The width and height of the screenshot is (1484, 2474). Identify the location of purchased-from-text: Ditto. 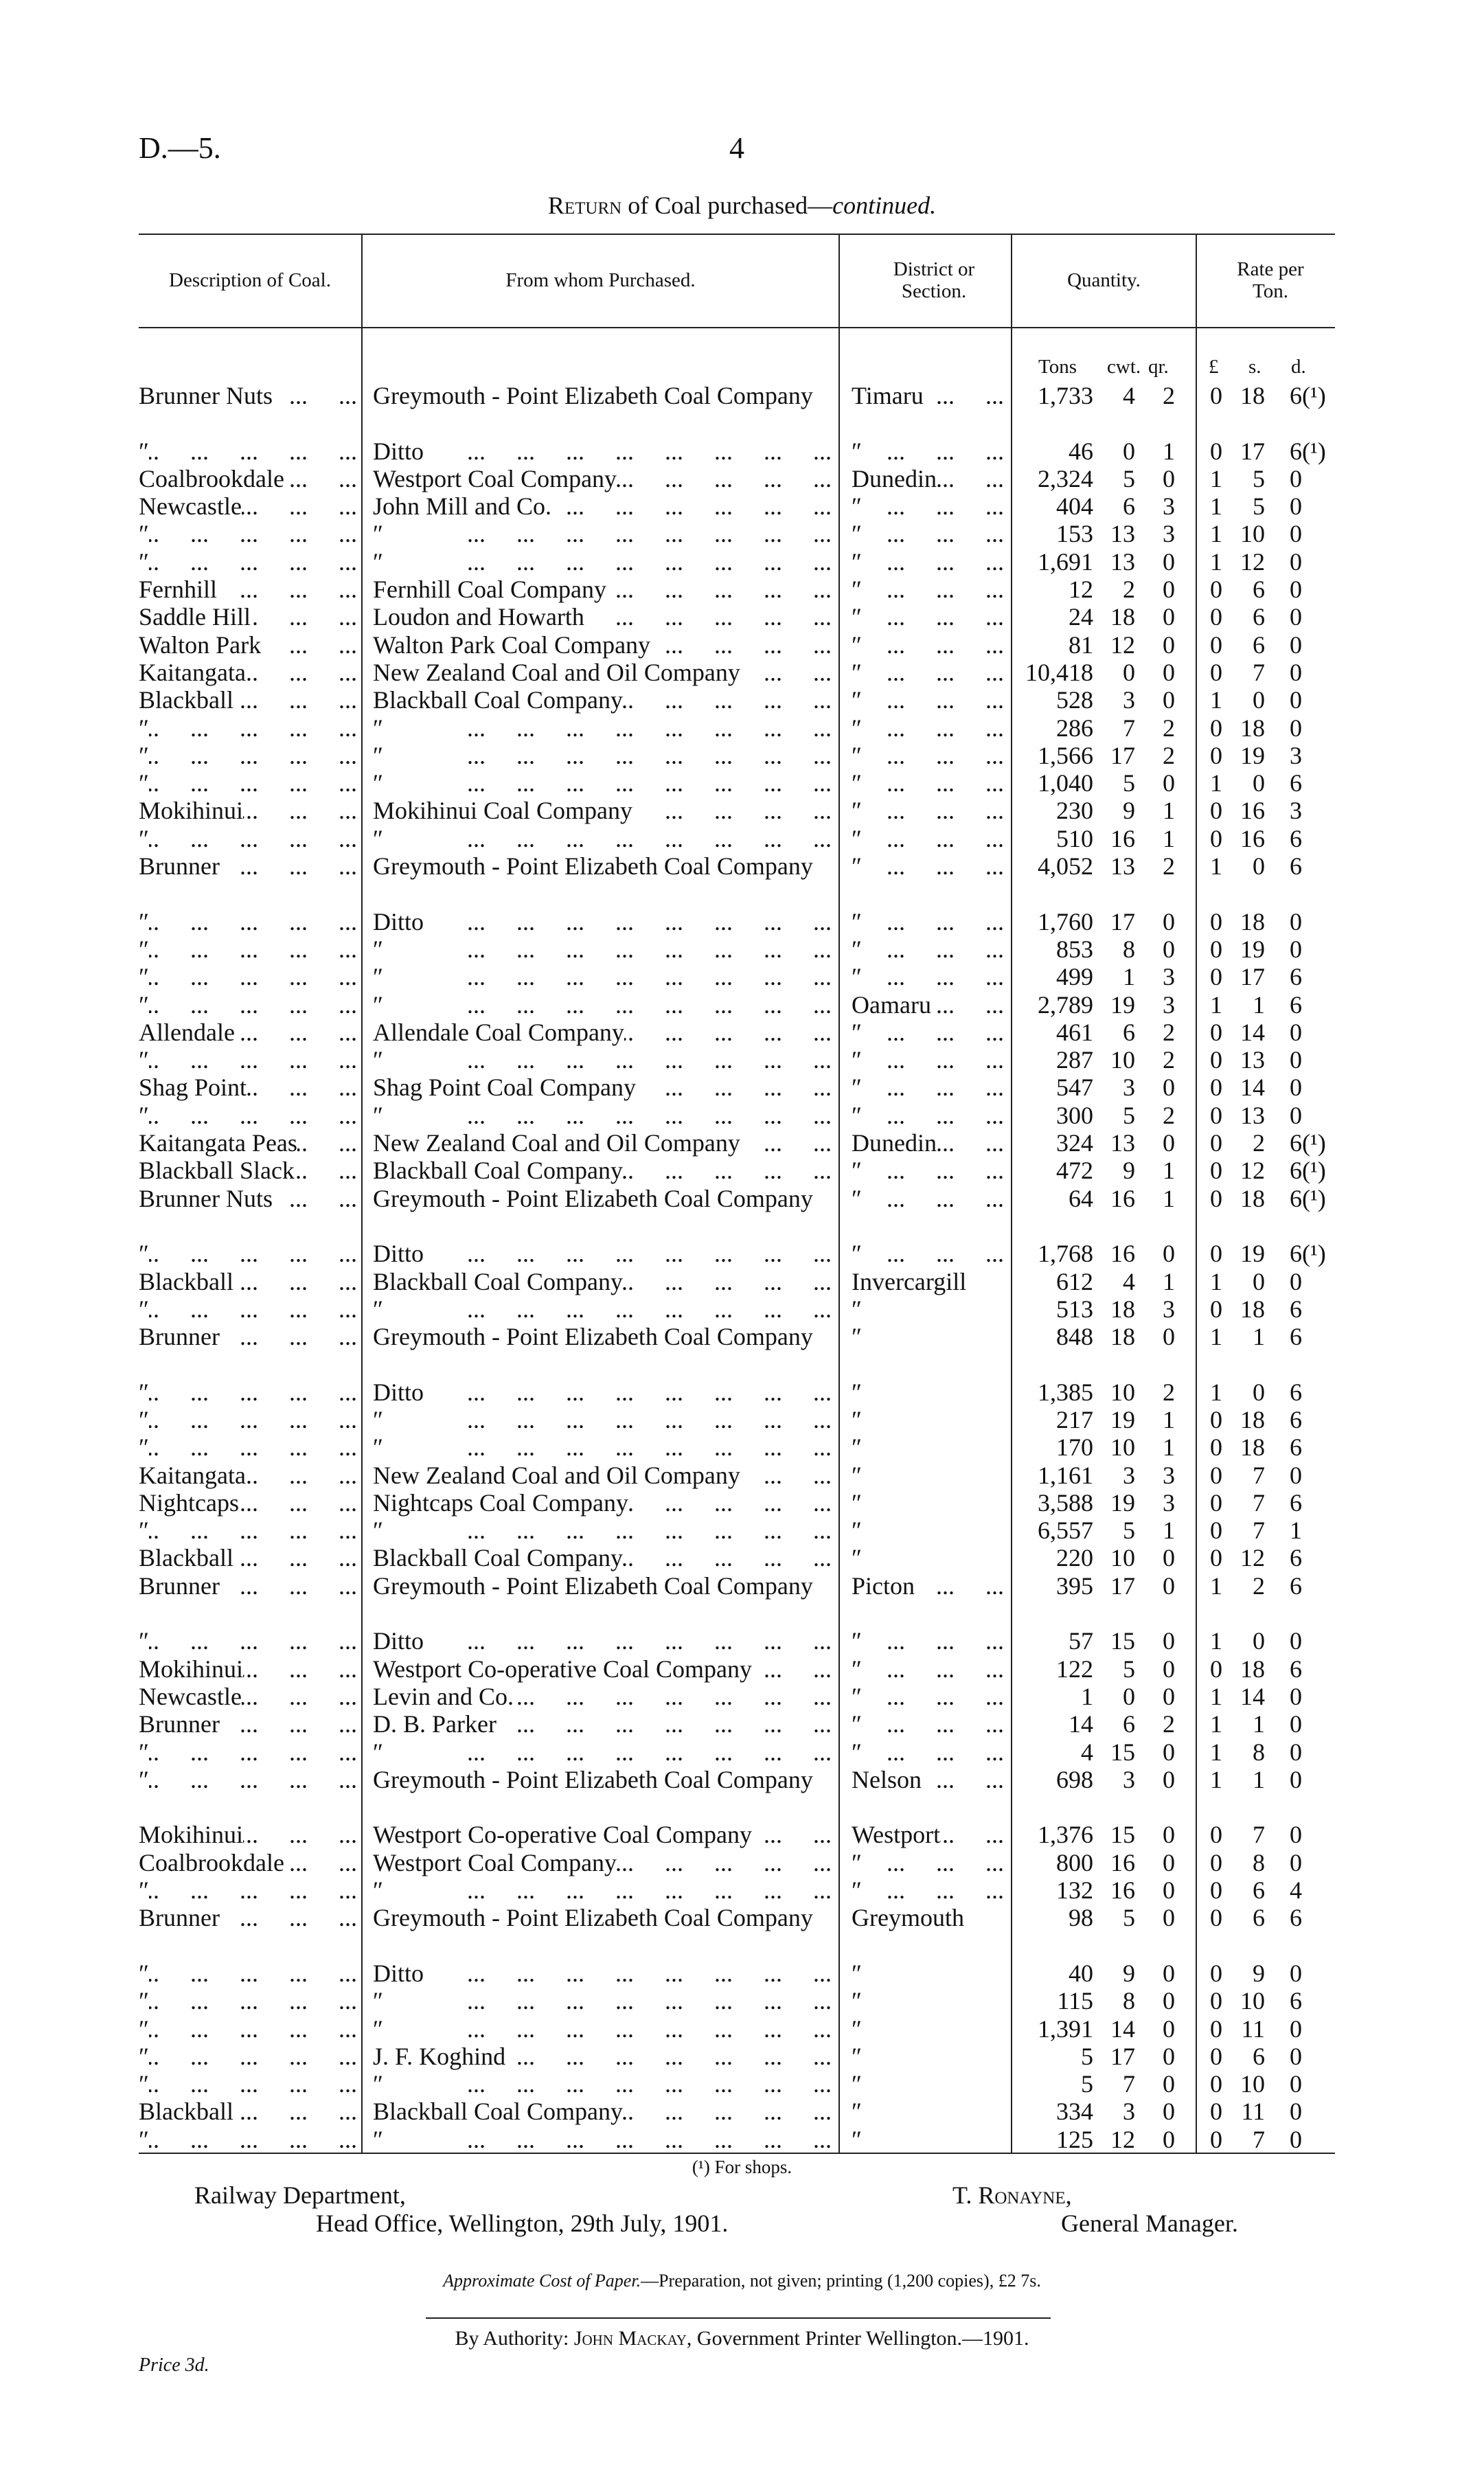
(399, 451).